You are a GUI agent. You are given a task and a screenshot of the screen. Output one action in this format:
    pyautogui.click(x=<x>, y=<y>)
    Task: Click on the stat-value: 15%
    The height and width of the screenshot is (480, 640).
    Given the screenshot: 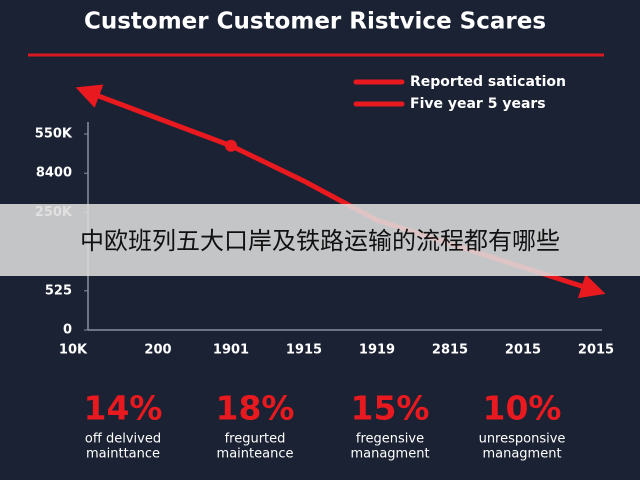 What is the action you would take?
    pyautogui.click(x=390, y=408)
    